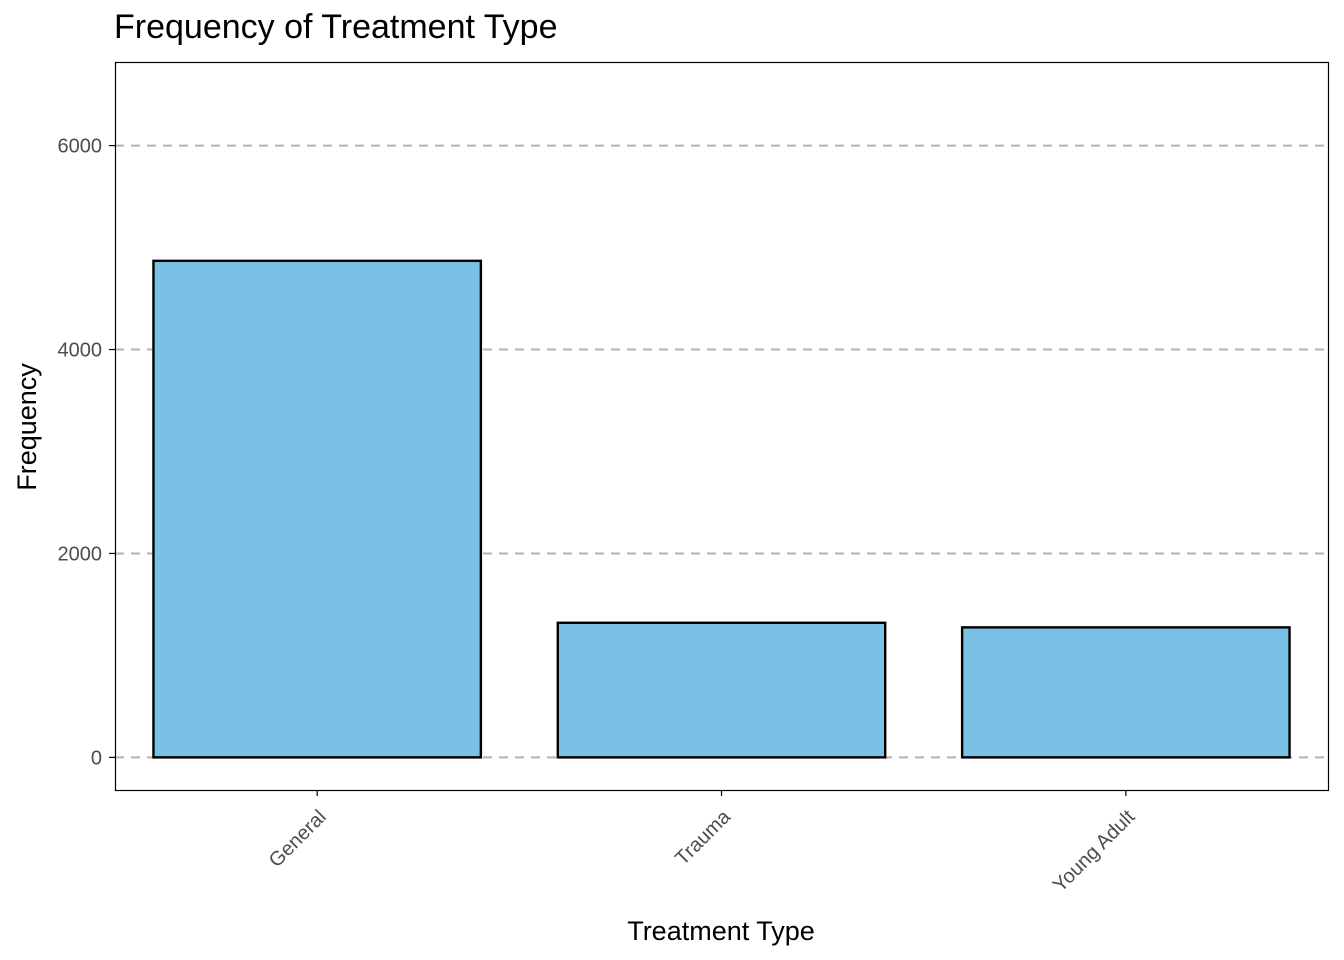 Image resolution: width=1344 pixels, height=960 pixels. I want to click on bar-general, so click(317, 509).